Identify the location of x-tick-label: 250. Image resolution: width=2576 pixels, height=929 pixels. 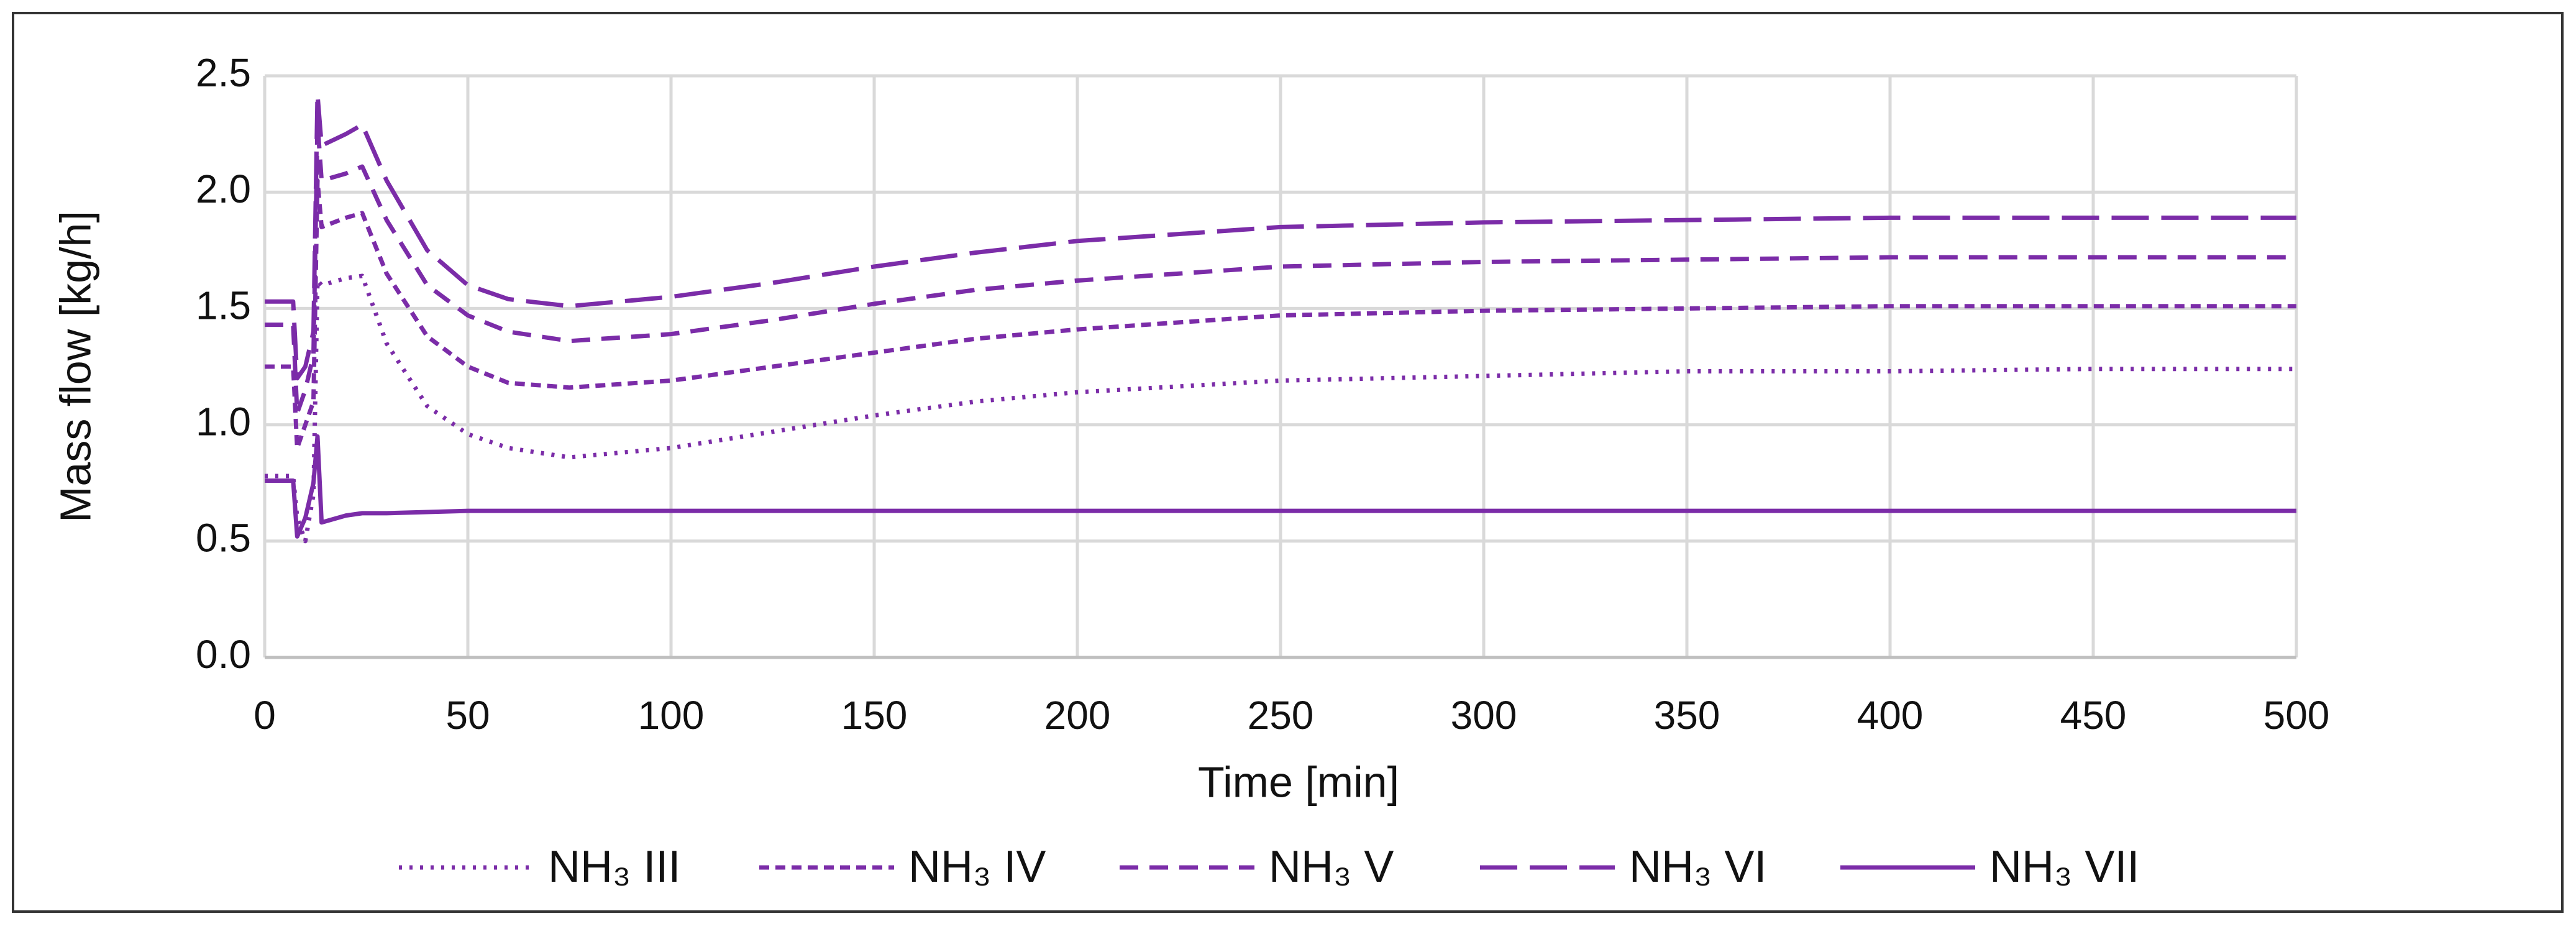
(1281, 715).